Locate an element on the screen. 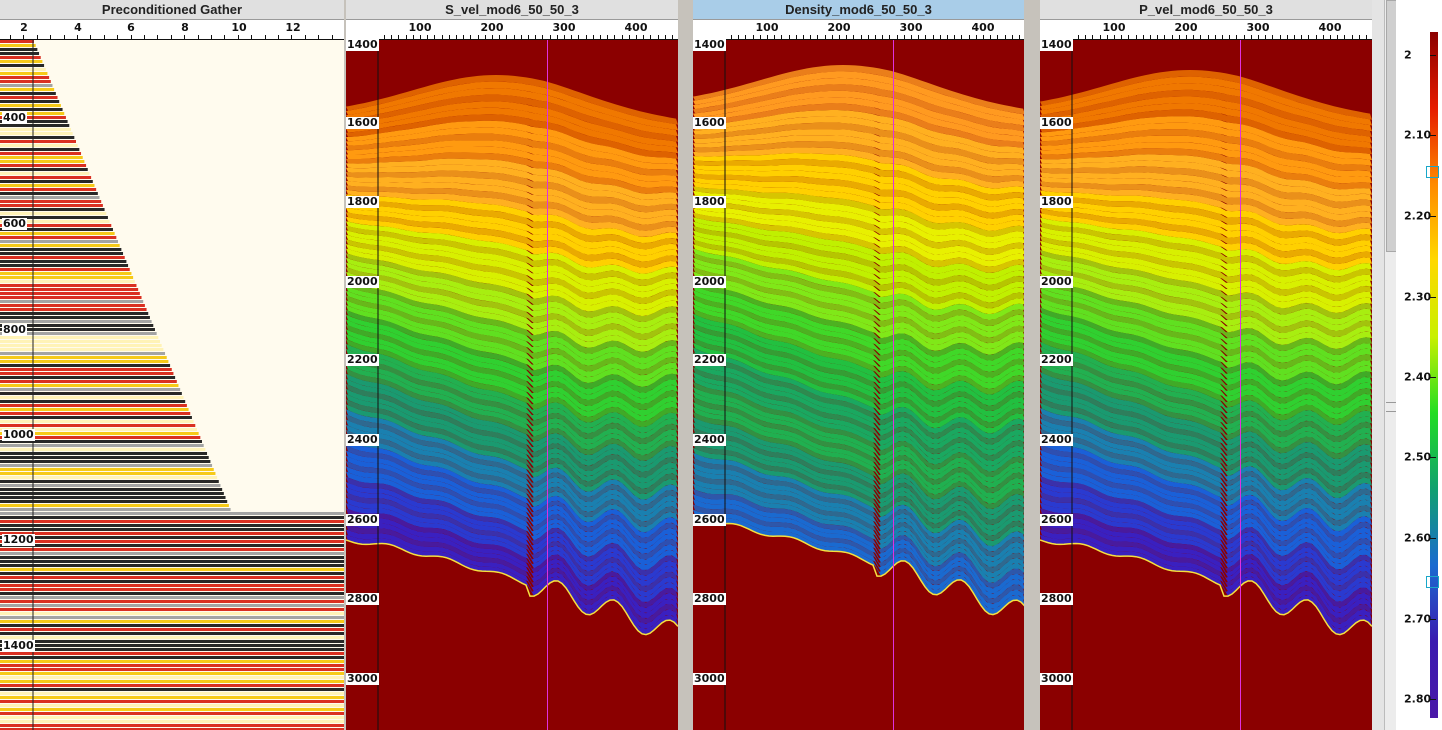 The width and height of the screenshot is (1442, 730). panel-title: P_vel_mod6_50_50_3 is located at coordinates (1206, 10).